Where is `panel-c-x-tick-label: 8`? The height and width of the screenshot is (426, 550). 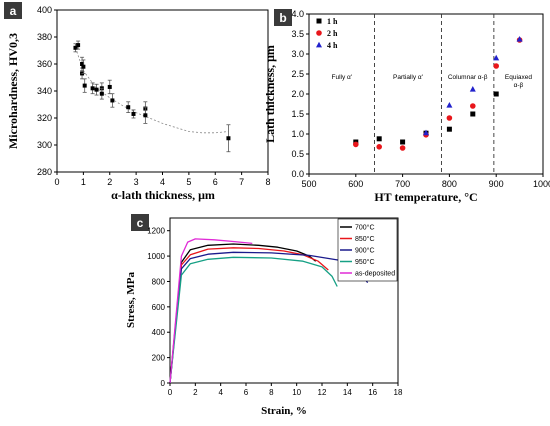
panel-c-x-tick-label: 8 is located at coordinates (271, 392).